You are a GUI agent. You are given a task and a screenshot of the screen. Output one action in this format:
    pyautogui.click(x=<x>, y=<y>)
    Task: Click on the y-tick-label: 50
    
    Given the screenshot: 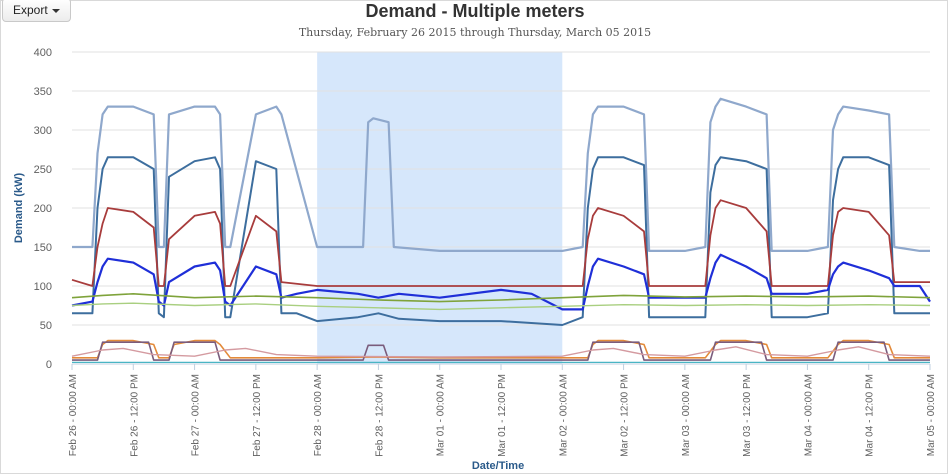 What is the action you would take?
    pyautogui.click(x=46, y=326)
    